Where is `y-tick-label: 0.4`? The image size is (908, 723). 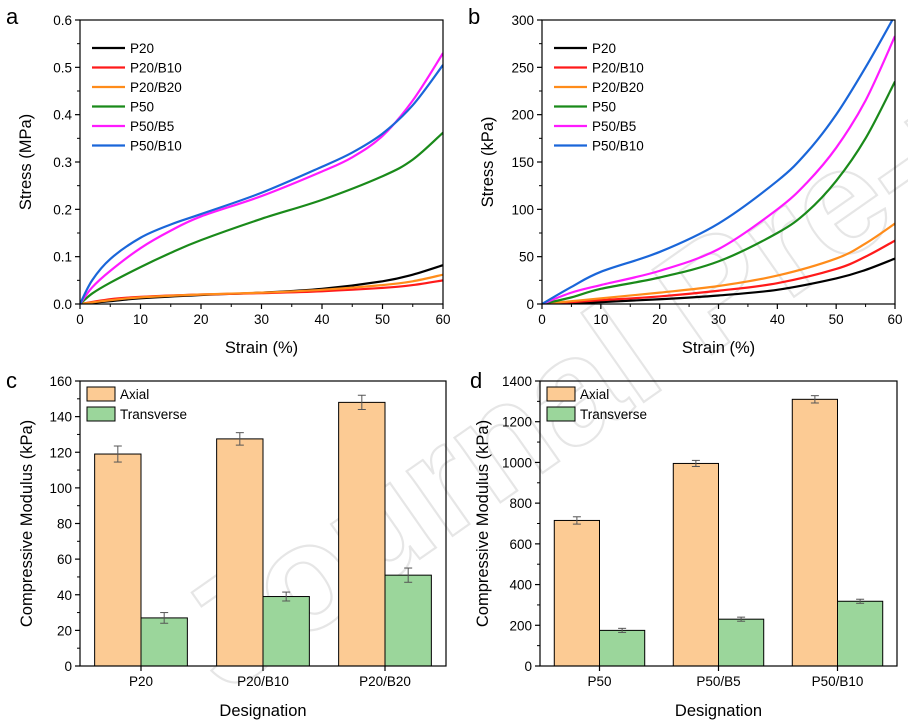 y-tick-label: 0.4 is located at coordinates (62, 115).